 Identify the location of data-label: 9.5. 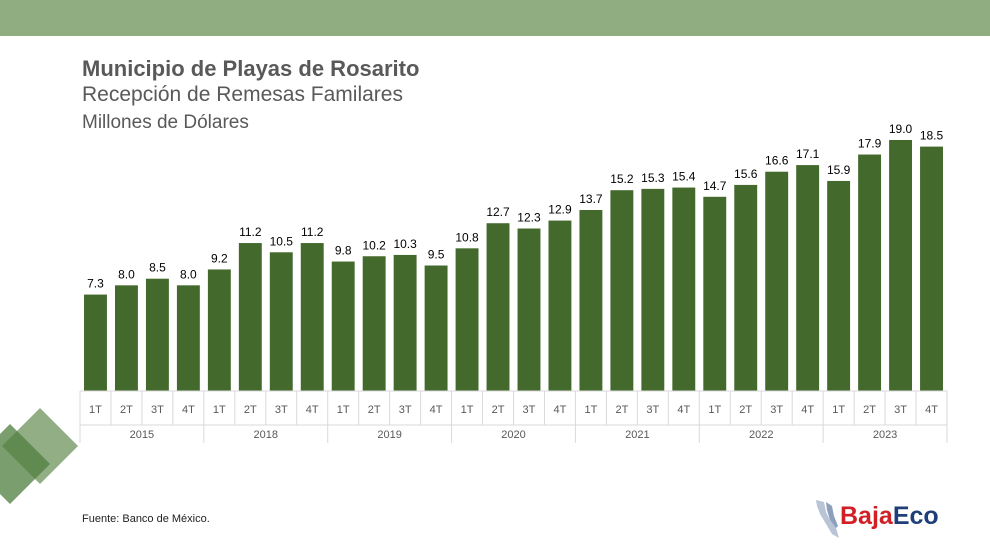
(436, 255).